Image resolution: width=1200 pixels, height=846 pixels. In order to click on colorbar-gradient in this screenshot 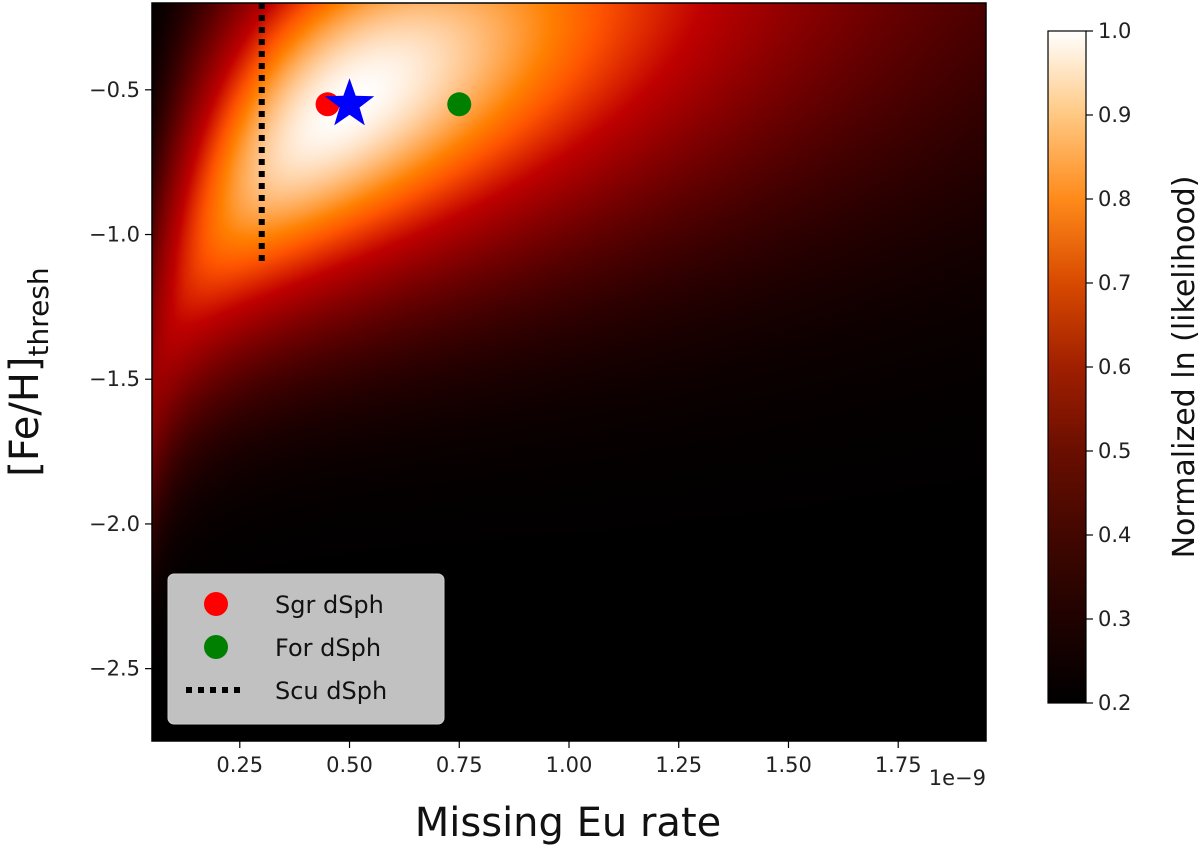, I will do `click(1067, 367)`.